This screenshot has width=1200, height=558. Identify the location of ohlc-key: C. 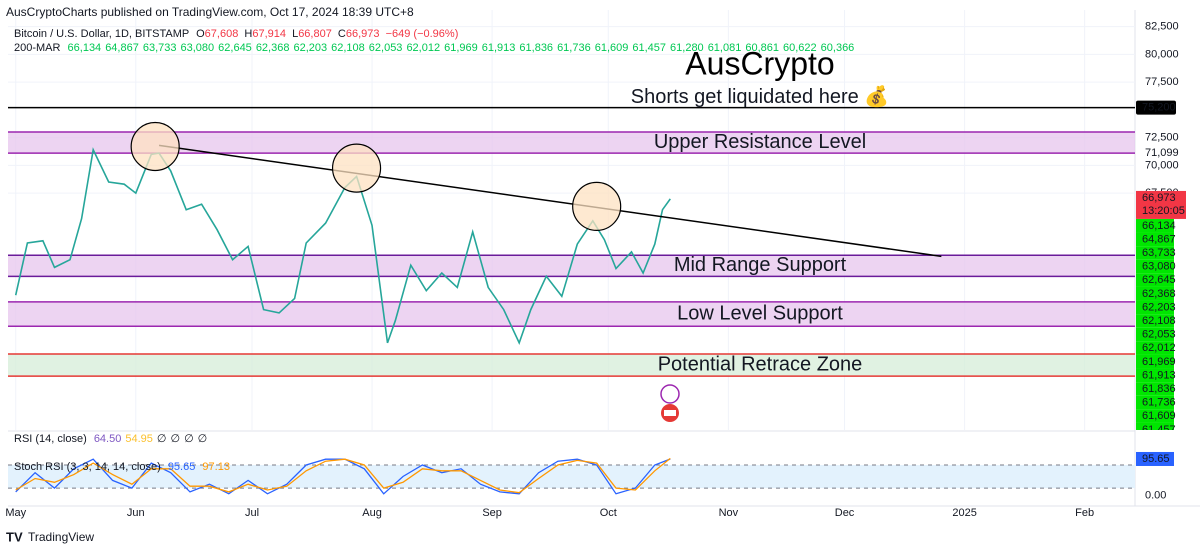
(342, 34).